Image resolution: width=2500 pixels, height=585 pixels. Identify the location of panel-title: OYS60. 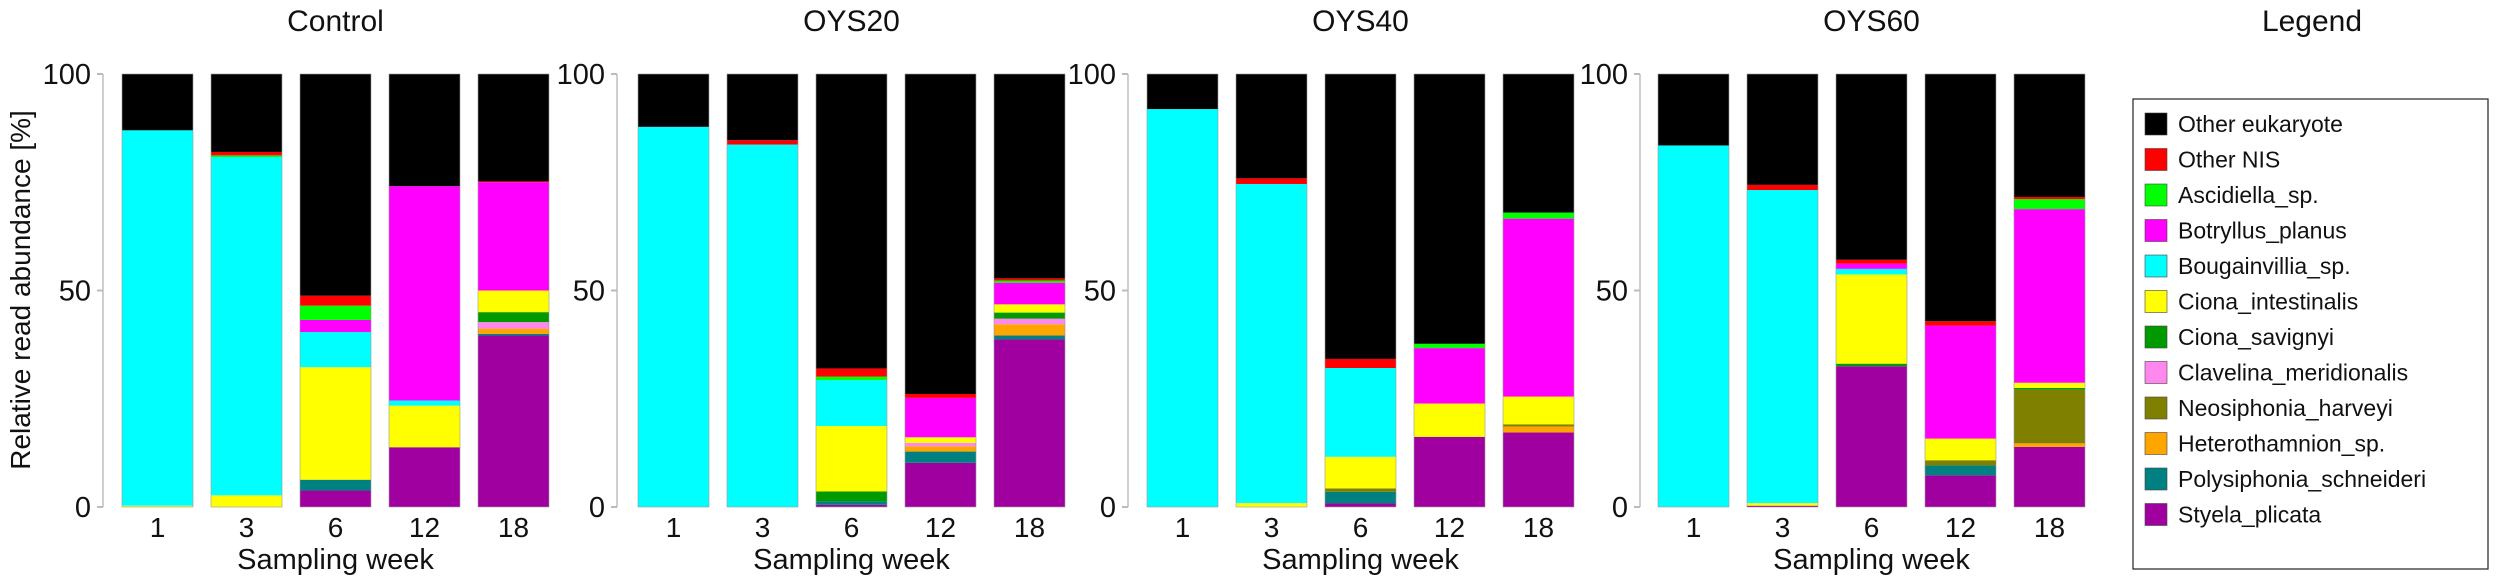
(1871, 21).